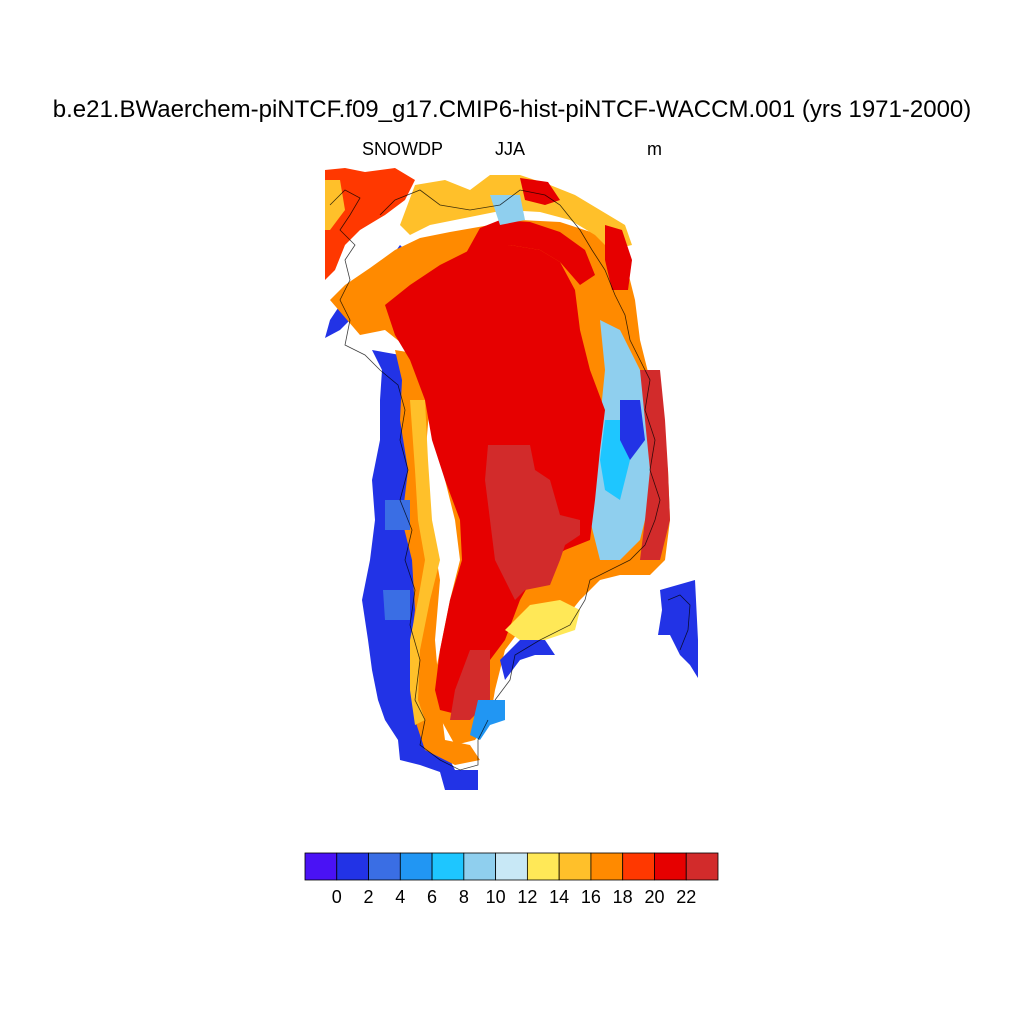  What do you see at coordinates (368, 897) in the screenshot?
I see `colorbar-tick-label: 2` at bounding box center [368, 897].